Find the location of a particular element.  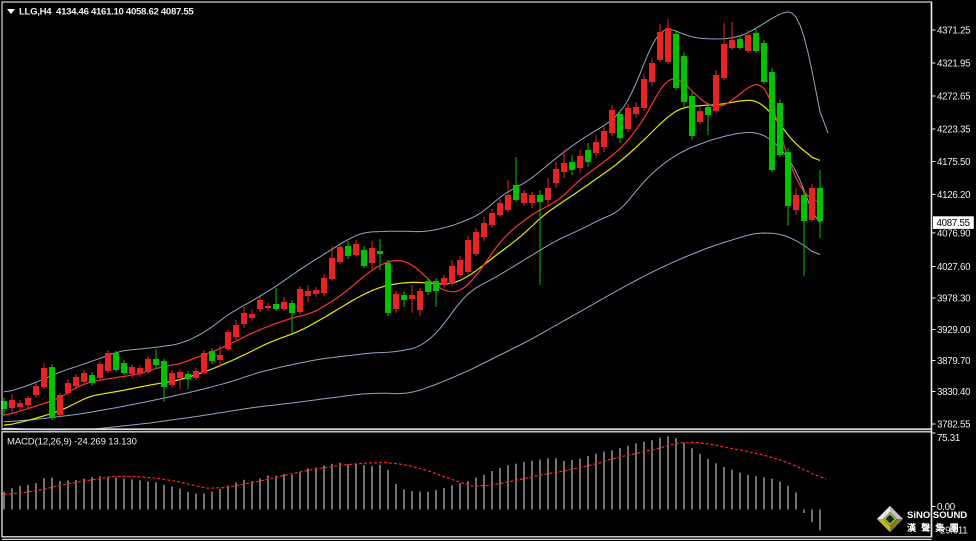

svg-text: 75.31 is located at coordinates (948, 438).